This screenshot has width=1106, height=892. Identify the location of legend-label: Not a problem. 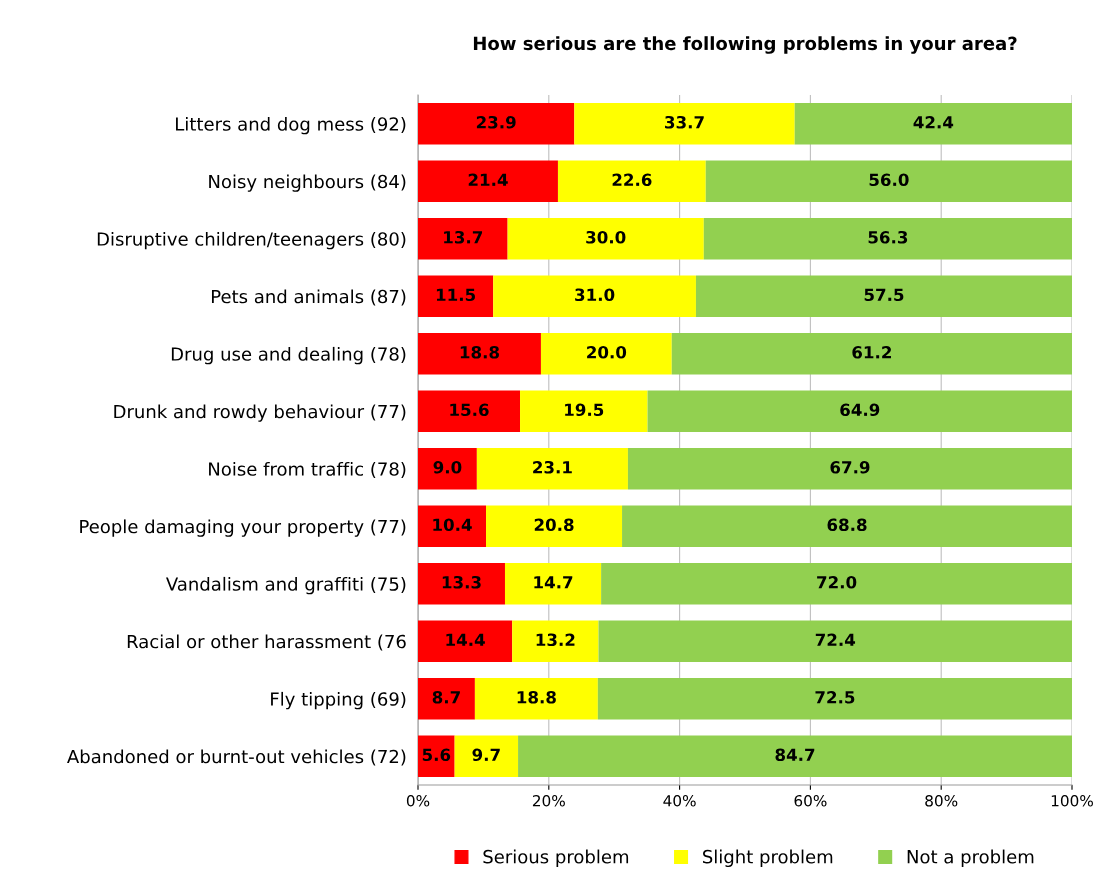
(970, 858).